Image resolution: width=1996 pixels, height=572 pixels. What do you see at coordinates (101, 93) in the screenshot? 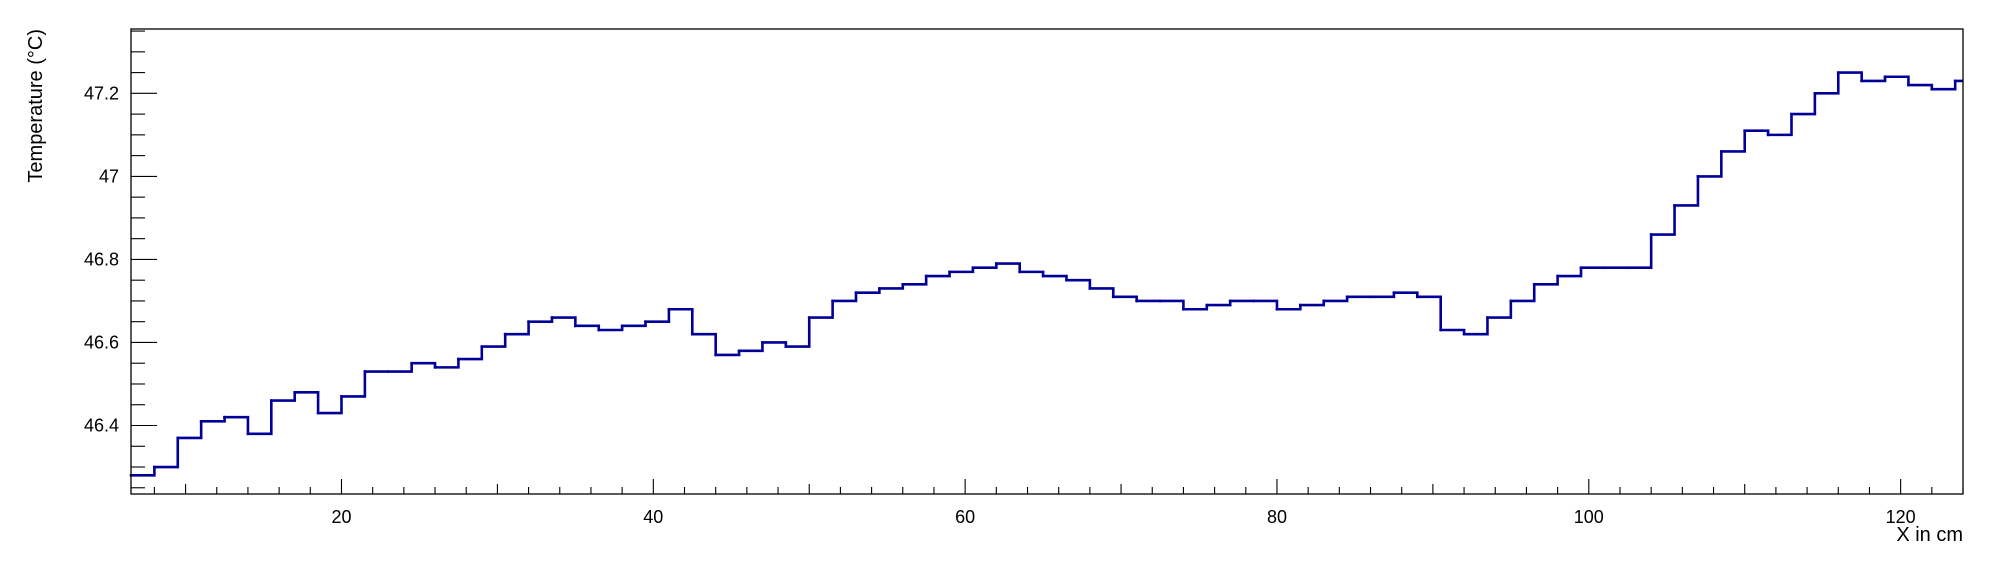
I see `y-tick-label: 47.2` at bounding box center [101, 93].